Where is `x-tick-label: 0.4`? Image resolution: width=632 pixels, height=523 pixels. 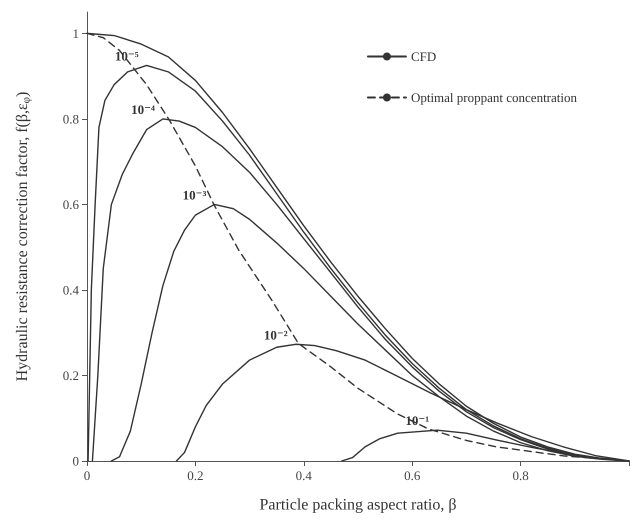
x-tick-label: 0.4 is located at coordinates (304, 475).